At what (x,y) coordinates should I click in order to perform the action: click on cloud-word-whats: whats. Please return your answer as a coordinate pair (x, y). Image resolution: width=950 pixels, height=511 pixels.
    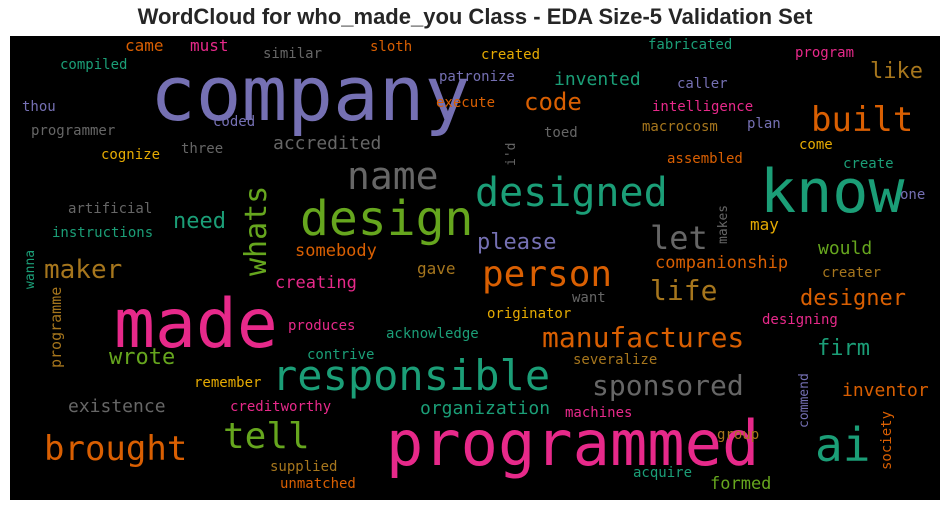
    Looking at the image, I should click on (256, 230).